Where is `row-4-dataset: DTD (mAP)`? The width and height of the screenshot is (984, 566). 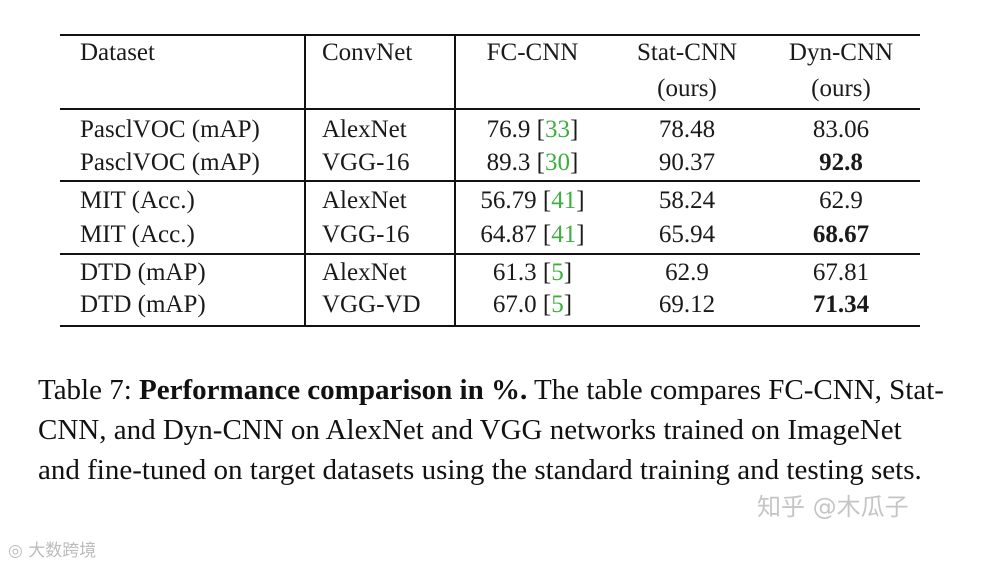 row-4-dataset: DTD (mAP) is located at coordinates (143, 272).